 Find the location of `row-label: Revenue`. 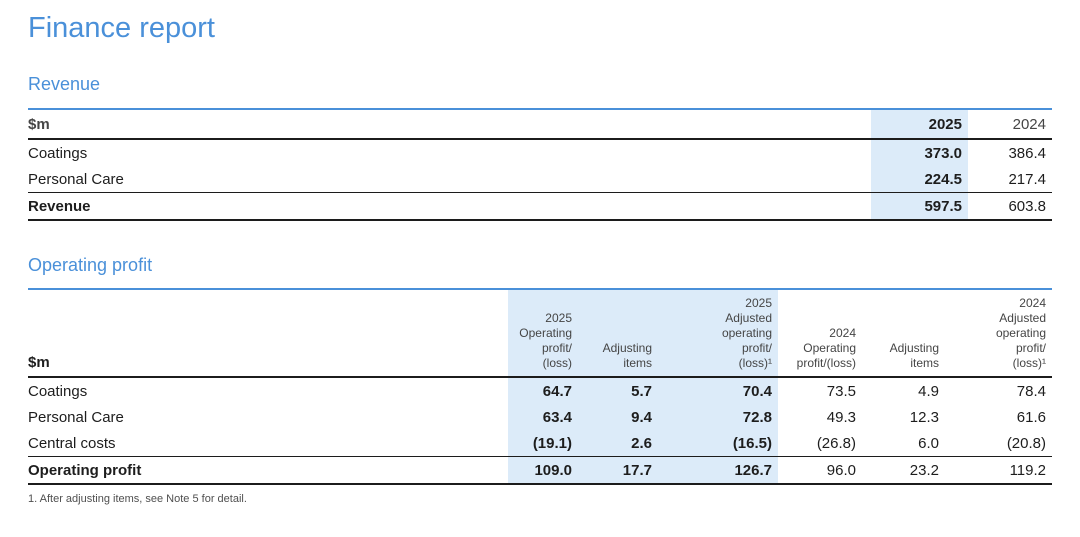

row-label: Revenue is located at coordinates (449, 205).